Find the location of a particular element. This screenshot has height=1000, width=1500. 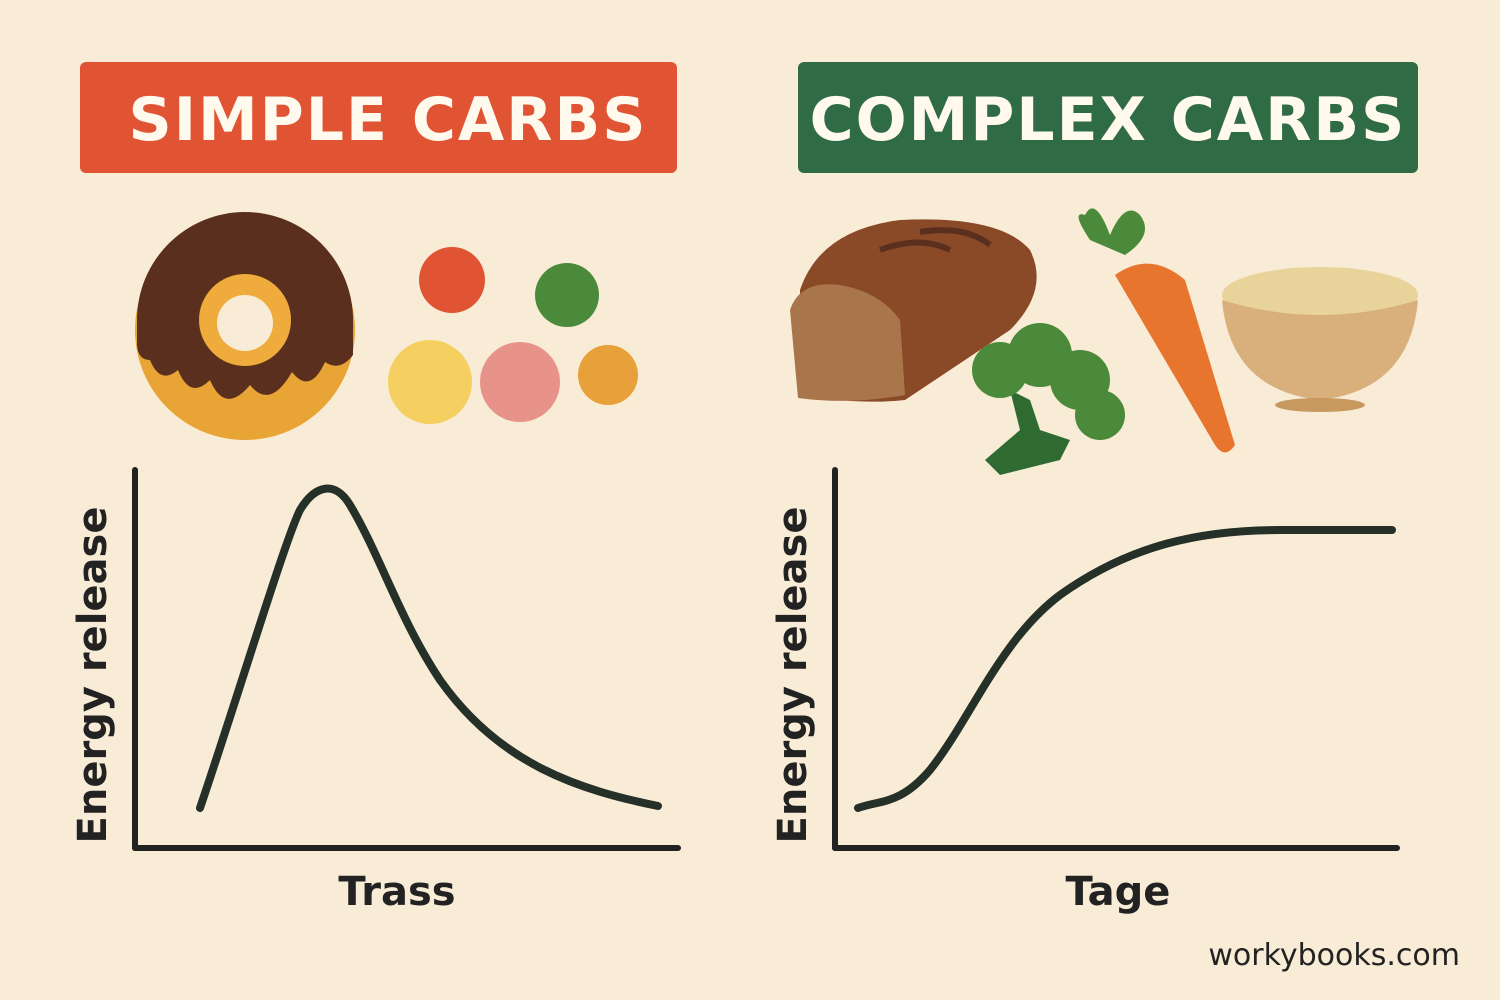

candies is located at coordinates (513, 335).